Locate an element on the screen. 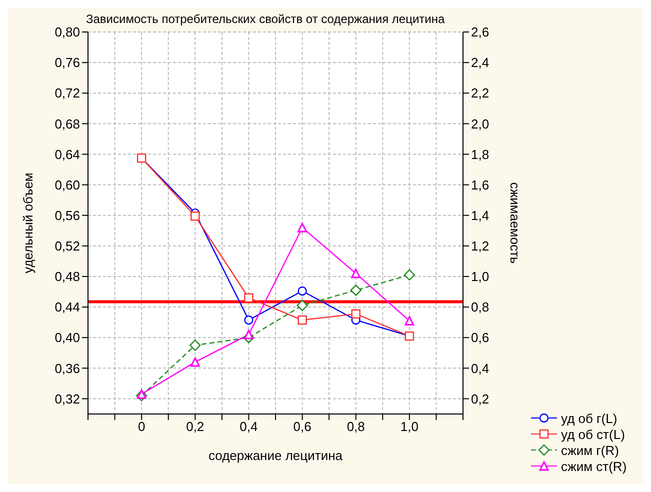 This screenshot has width=651, height=492. y2-tick-label: 2,6 is located at coordinates (480, 32).